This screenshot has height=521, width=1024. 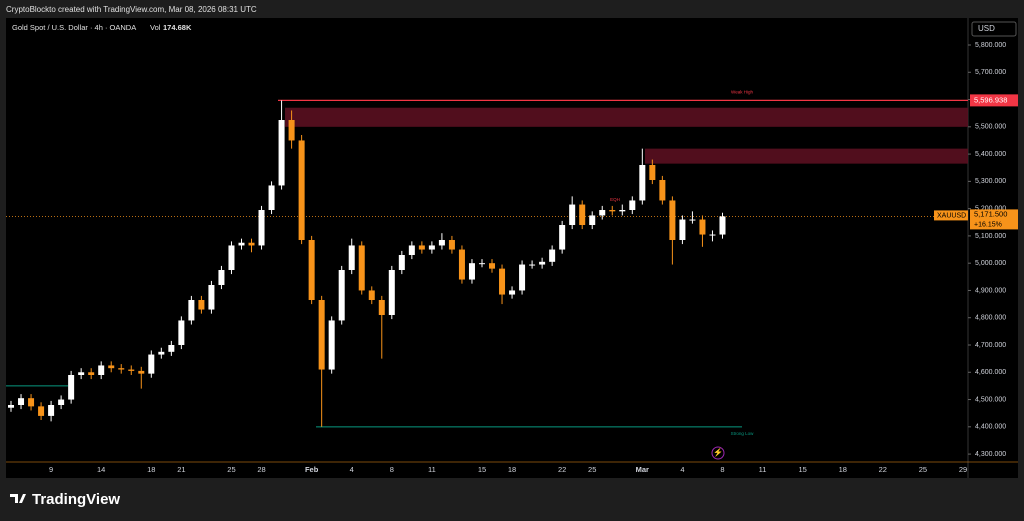 What do you see at coordinates (155, 27) in the screenshot?
I see `volume-label: Vol` at bounding box center [155, 27].